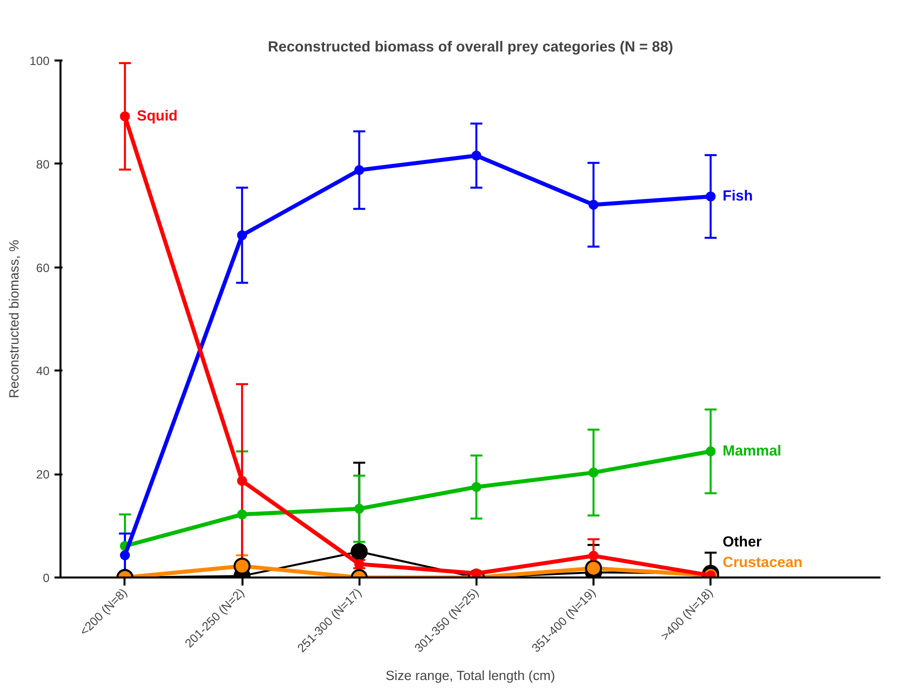 The image size is (906, 690). I want to click on series-label: Mammal, so click(752, 451).